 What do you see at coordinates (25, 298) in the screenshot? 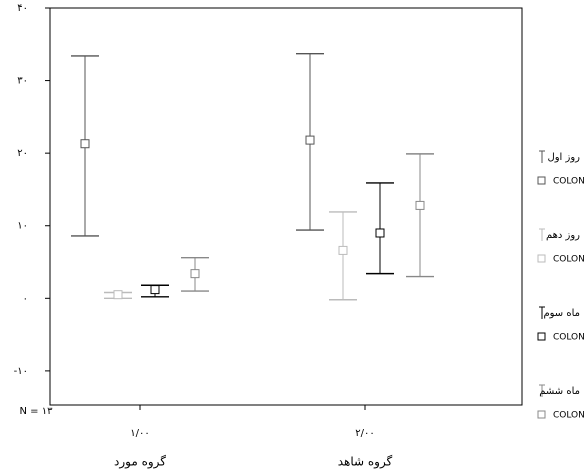
I see `y-tick-label: ۰` at bounding box center [25, 298].